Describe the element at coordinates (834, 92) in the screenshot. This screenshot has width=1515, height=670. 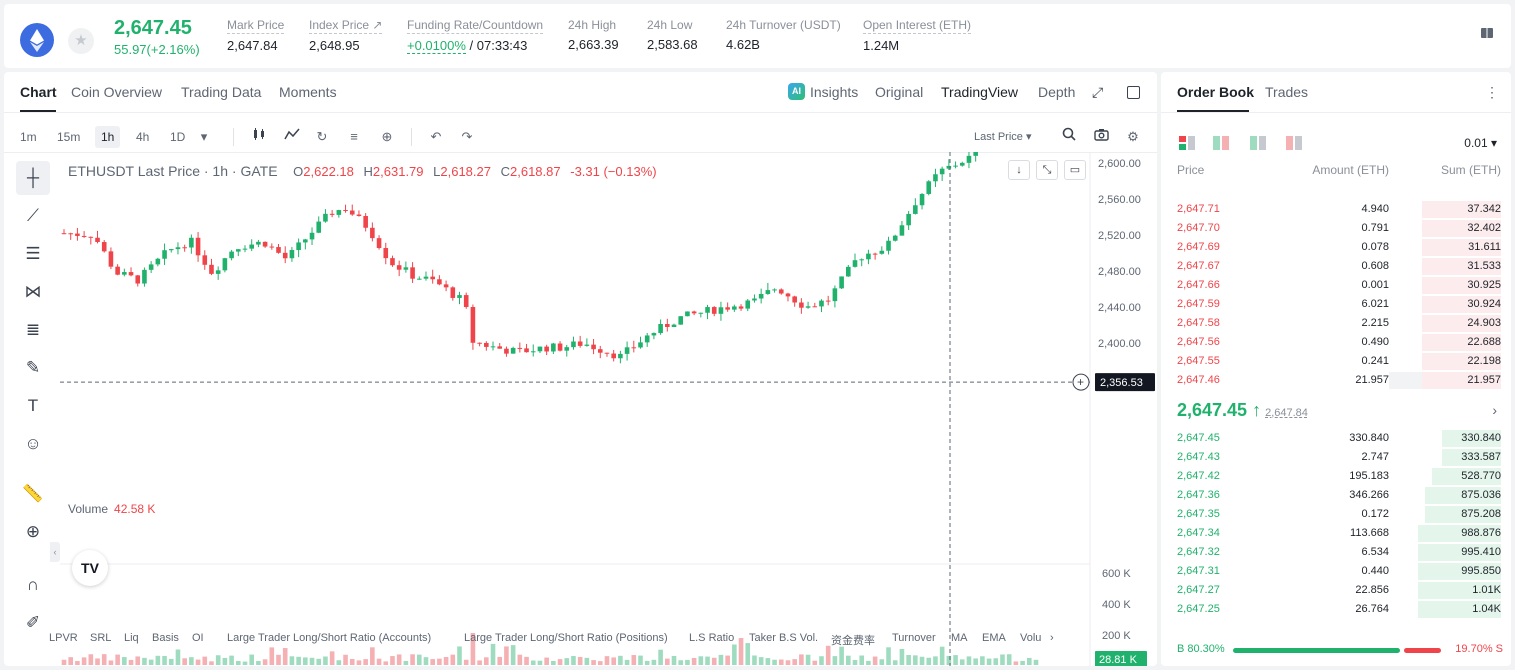
I see `view-insights: Insights` at that location.